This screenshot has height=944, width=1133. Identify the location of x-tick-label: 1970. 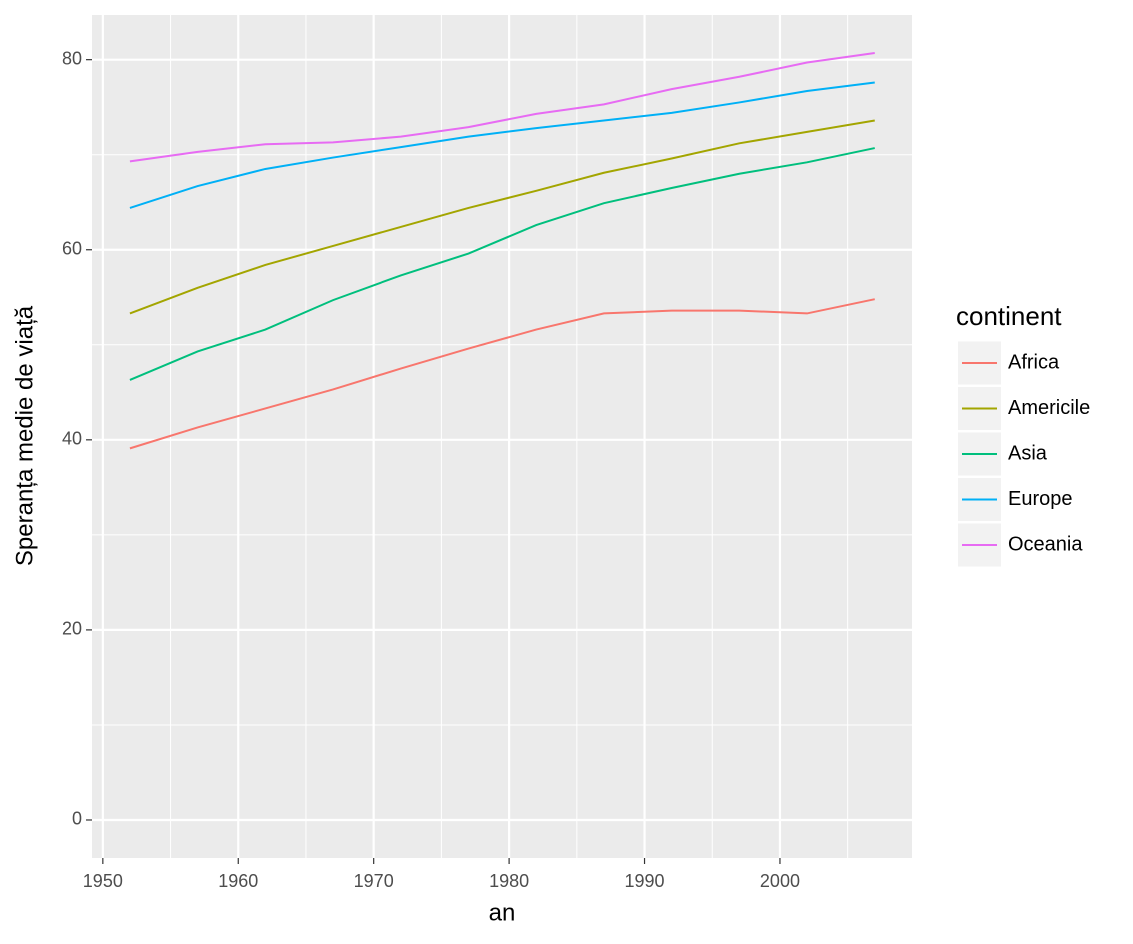
(374, 881).